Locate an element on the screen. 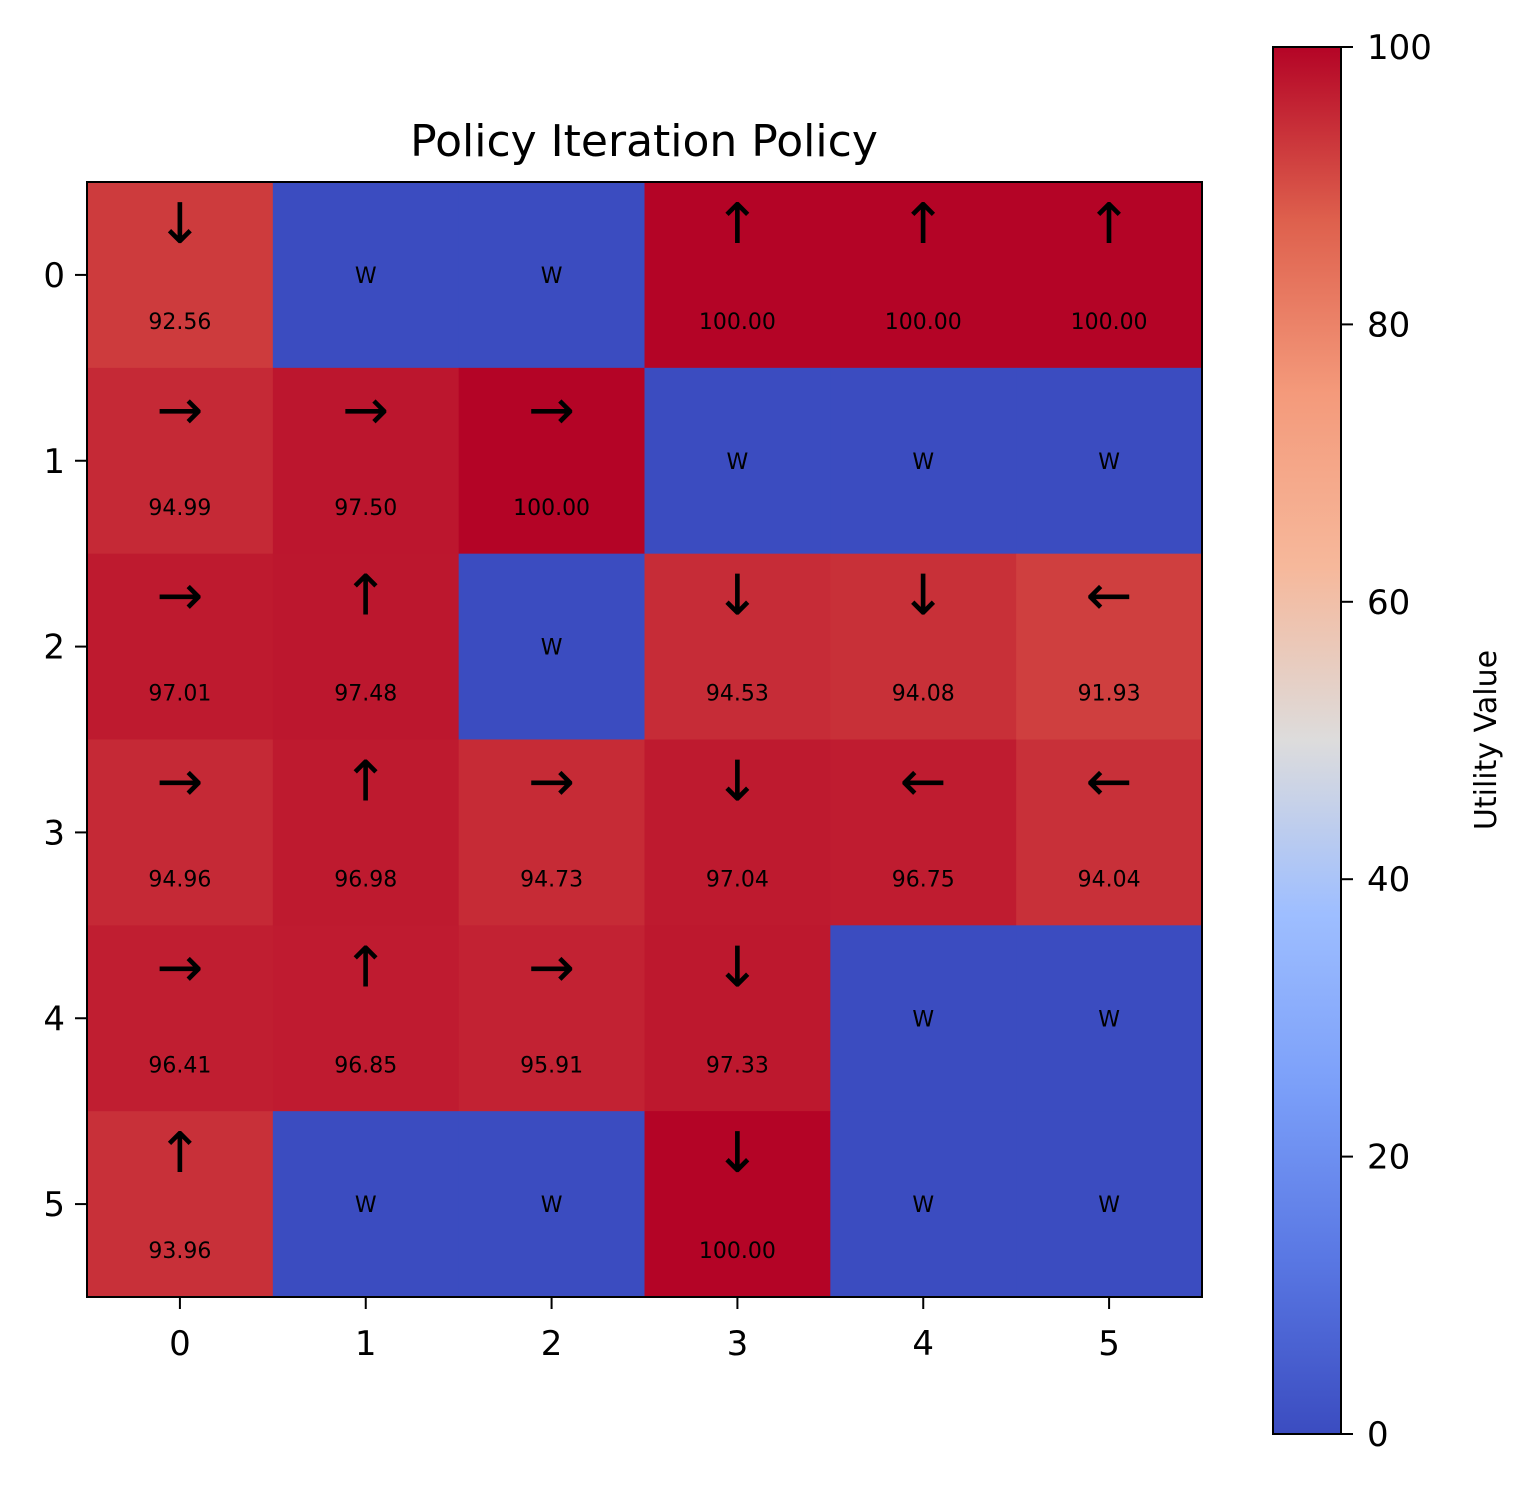 The height and width of the screenshot is (1488, 1538). heatmap-cell-r5-c4 is located at coordinates (923, 1204).